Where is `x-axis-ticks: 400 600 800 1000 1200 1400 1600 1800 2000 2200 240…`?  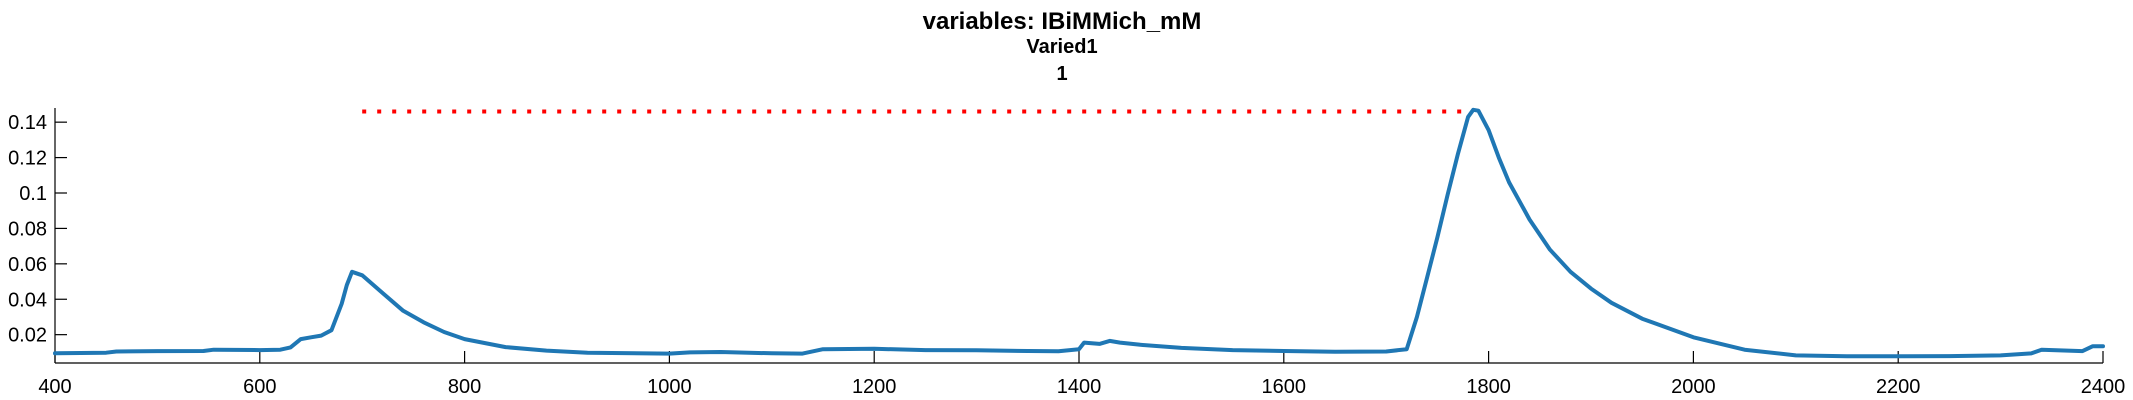 x-axis-ticks: 400 600 800 1000 1200 1400 1600 1800 2000 2200 240… is located at coordinates (1081, 374).